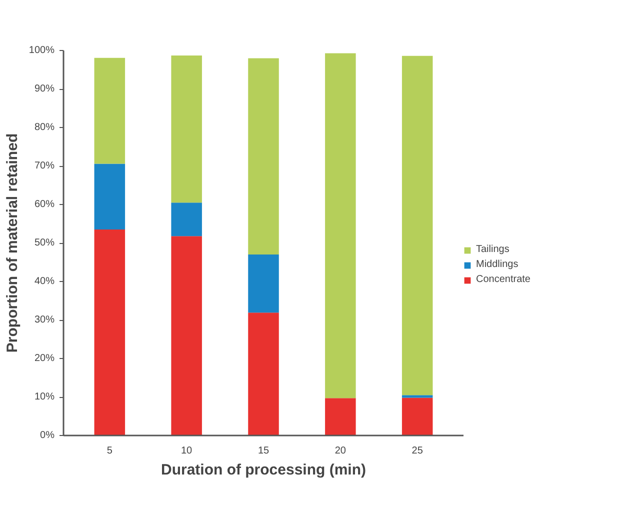 The height and width of the screenshot is (512, 627). I want to click on y-tick-label: 0%, so click(47, 435).